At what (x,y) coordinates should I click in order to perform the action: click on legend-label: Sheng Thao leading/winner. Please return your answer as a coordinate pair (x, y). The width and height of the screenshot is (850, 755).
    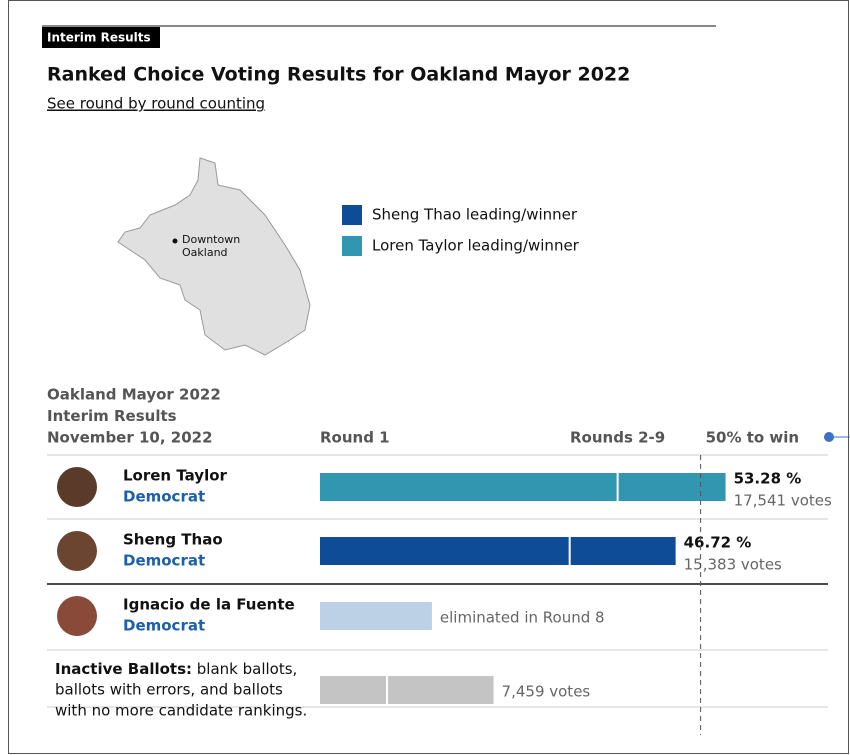
    Looking at the image, I should click on (475, 215).